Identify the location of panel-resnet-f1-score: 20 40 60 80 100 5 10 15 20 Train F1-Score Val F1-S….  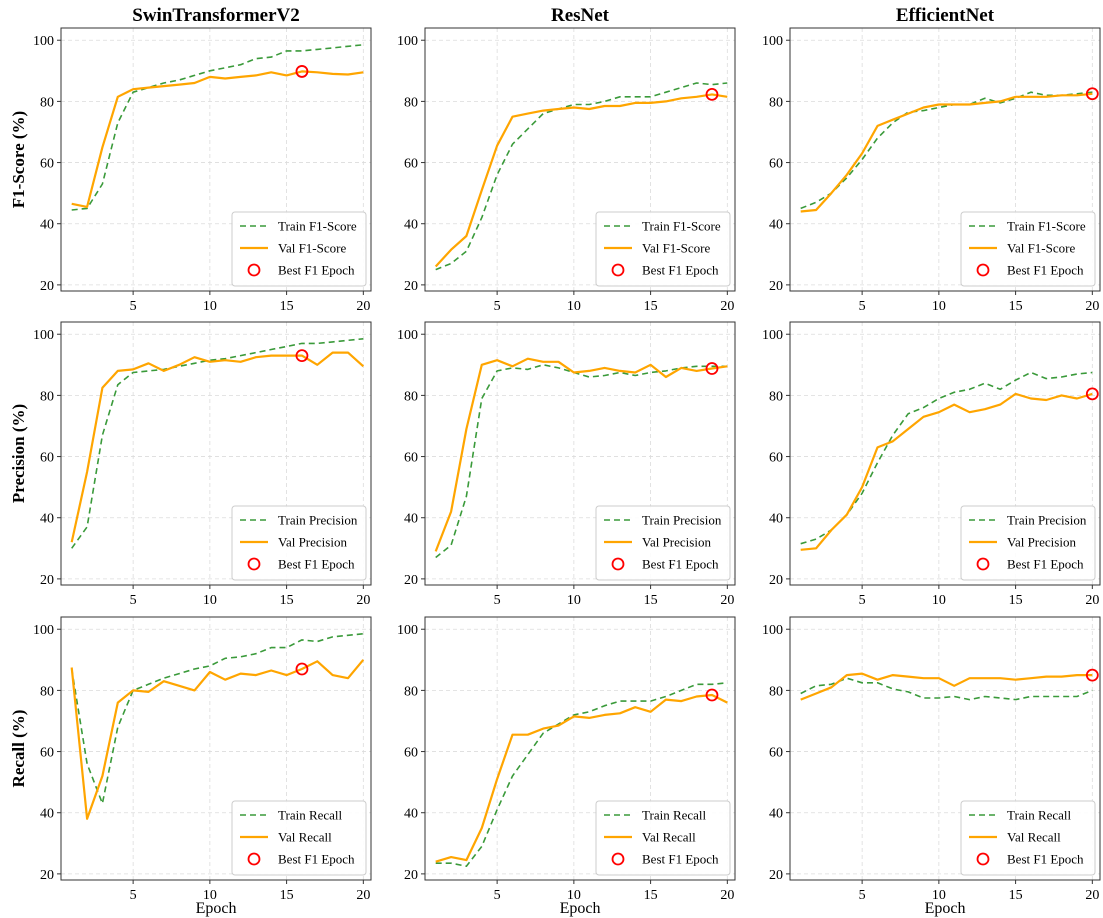
(566, 170).